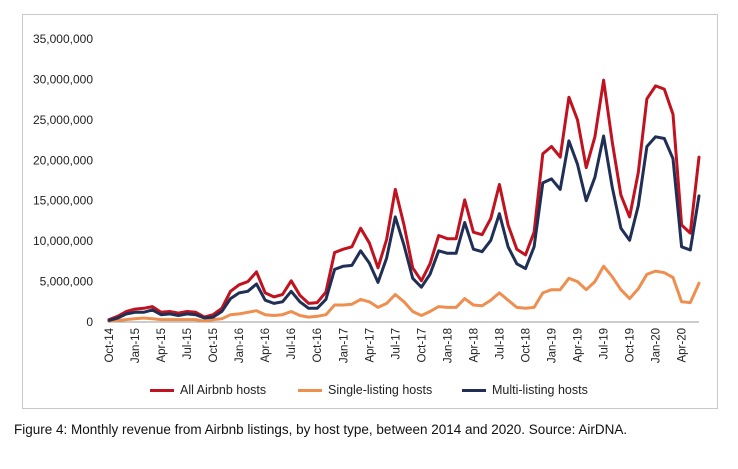 The height and width of the screenshot is (469, 738). I want to click on legend-item-single-listing: Single-listing hosts, so click(365, 390).